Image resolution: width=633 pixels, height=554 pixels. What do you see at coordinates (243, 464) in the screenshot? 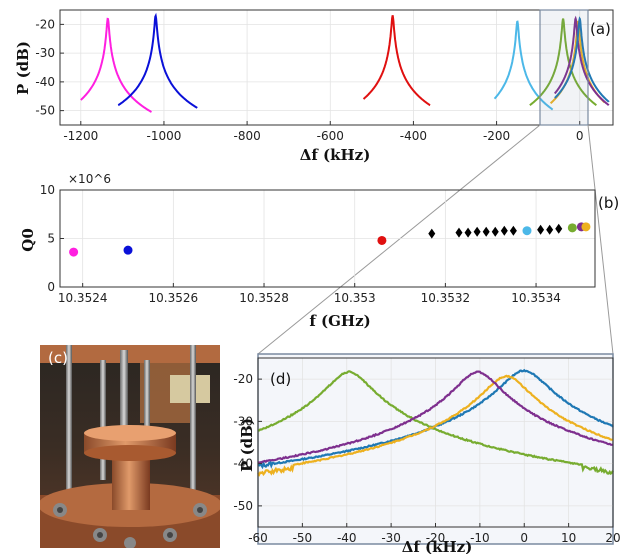
I see `d-y-tick-label: -40` at bounding box center [243, 464].